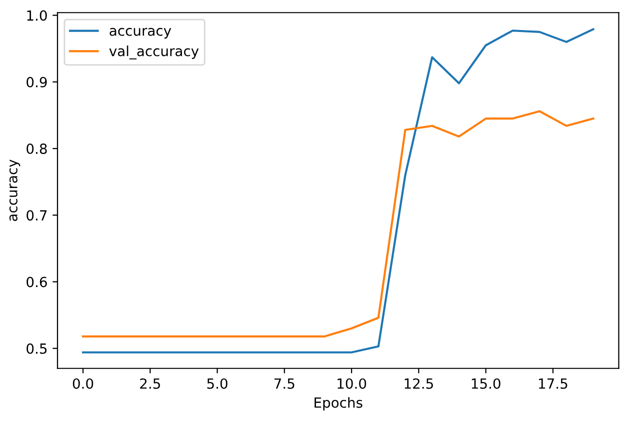 This screenshot has width=625, height=421. Describe the element at coordinates (36, 282) in the screenshot. I see `y-tick-label: 0.6` at that location.